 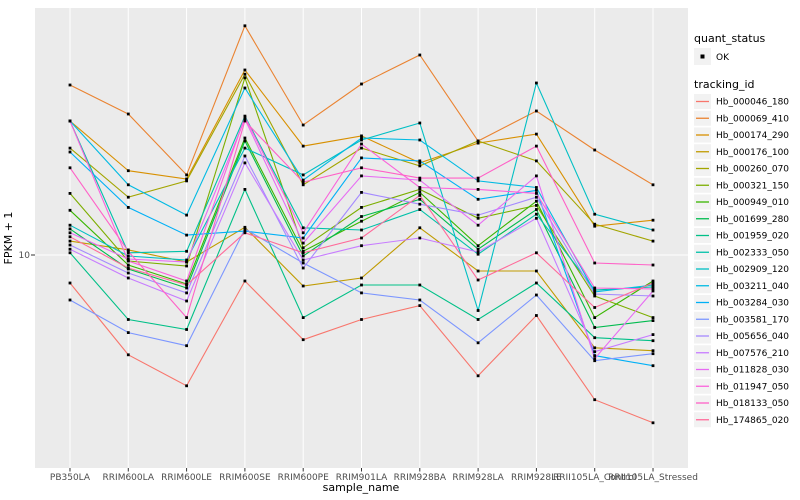 I want to click on x-tick-label: RRIM928LE, so click(x=536, y=478).